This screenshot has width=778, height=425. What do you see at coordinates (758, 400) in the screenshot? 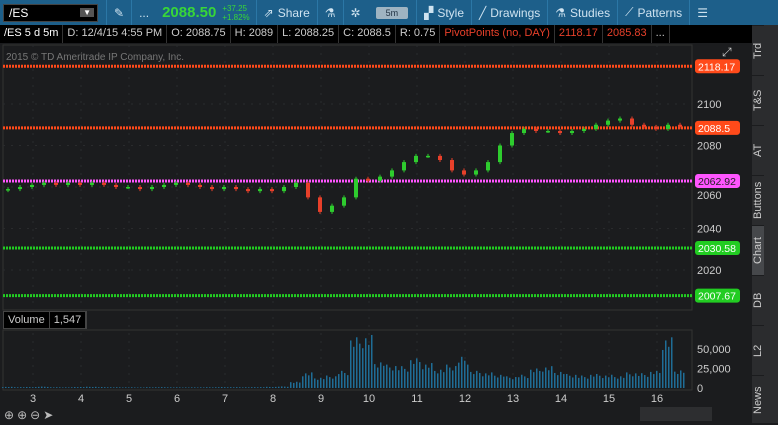
I see `tab-news: News` at bounding box center [758, 400].